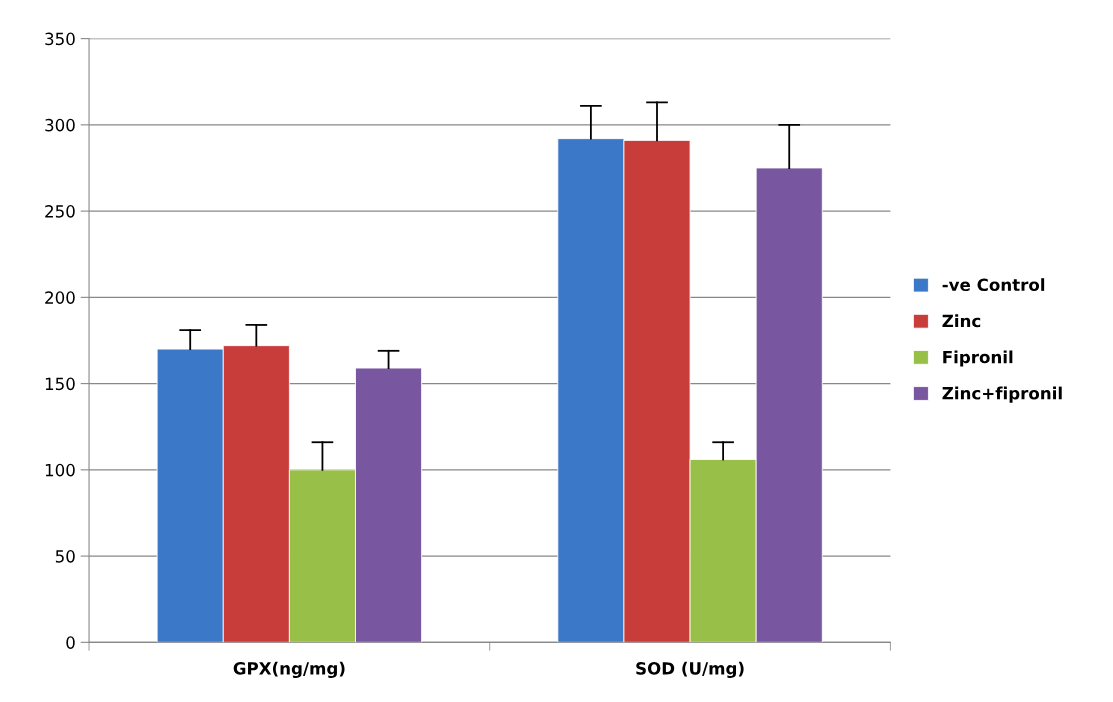 This screenshot has width=1113, height=702. Describe the element at coordinates (65, 556) in the screenshot. I see `y-tick-label: 50` at that location.